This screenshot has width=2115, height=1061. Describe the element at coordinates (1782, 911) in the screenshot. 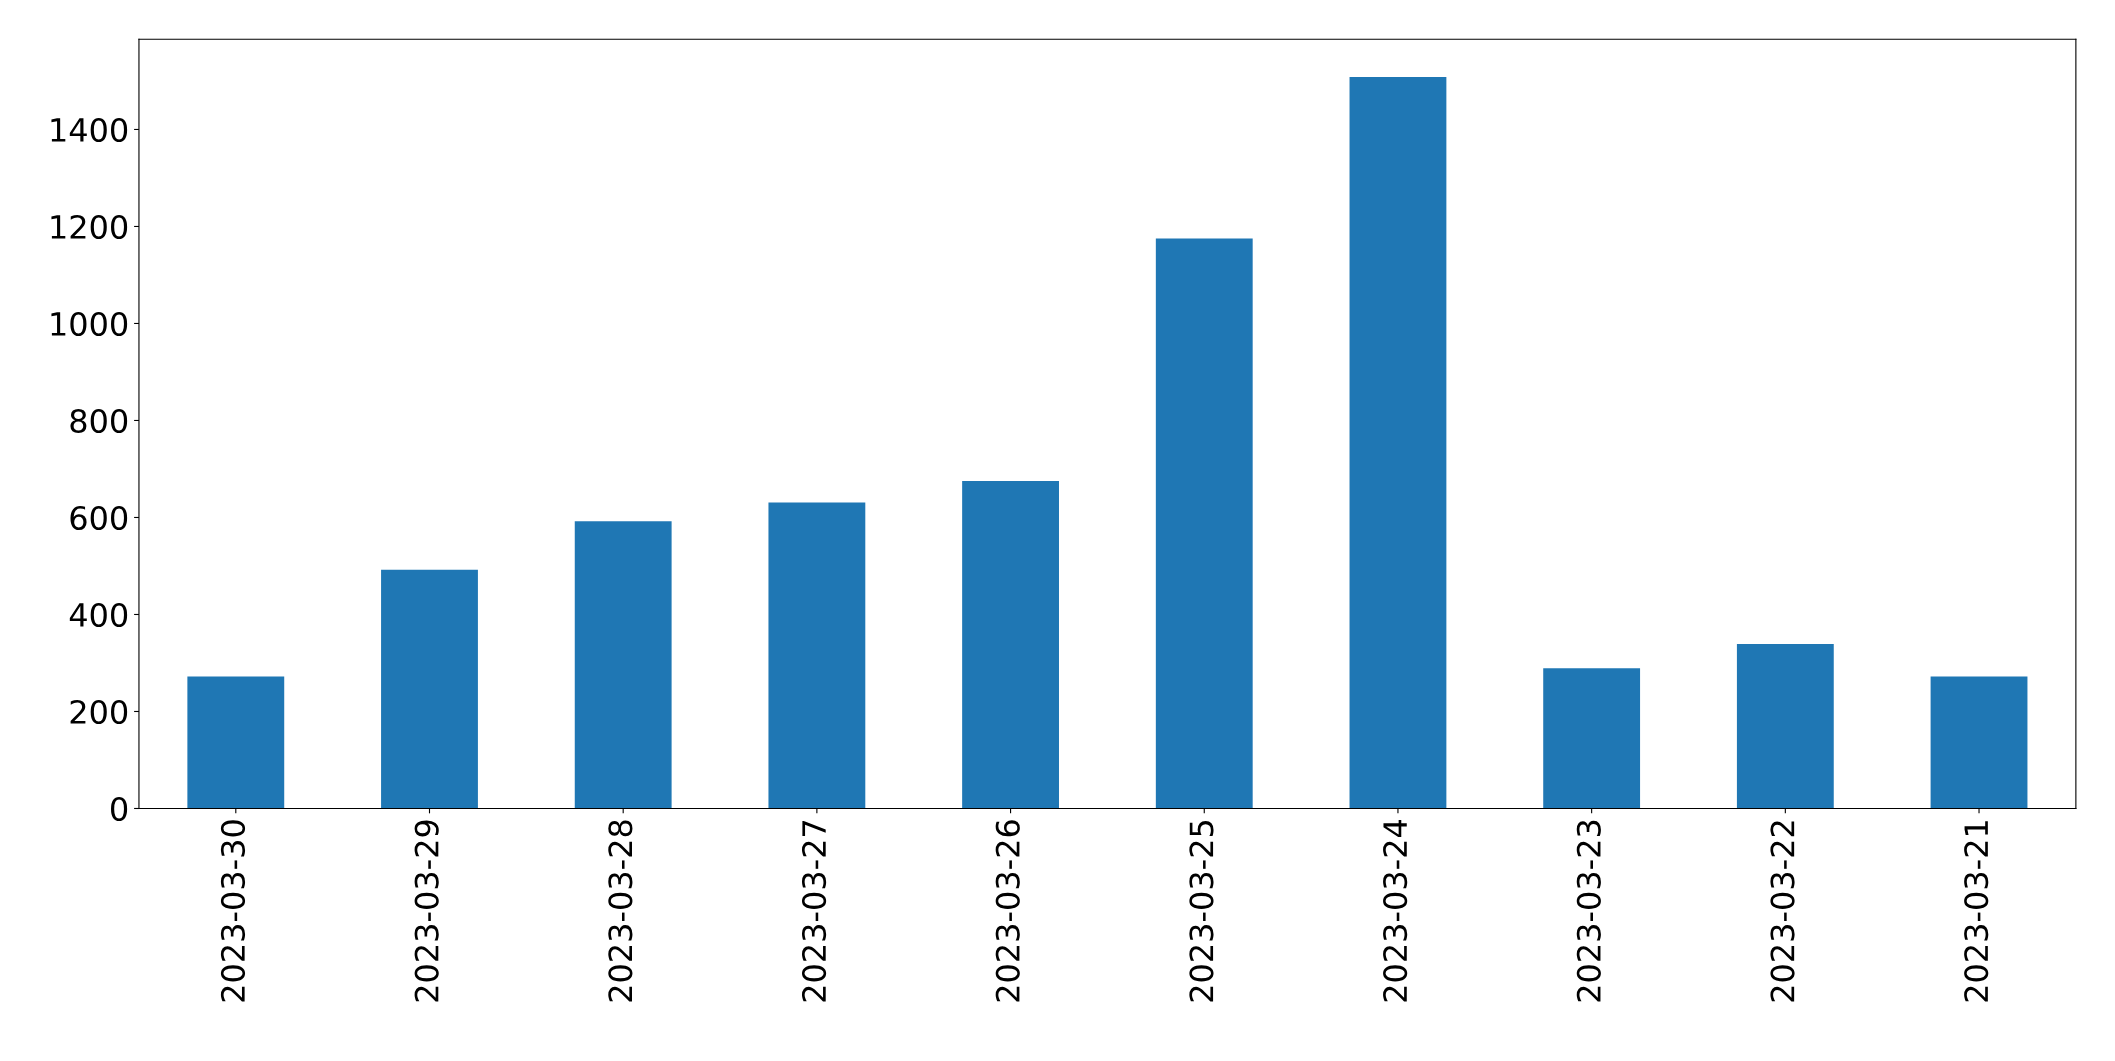

I see `x-tick-label: 2023-03-22` at that location.